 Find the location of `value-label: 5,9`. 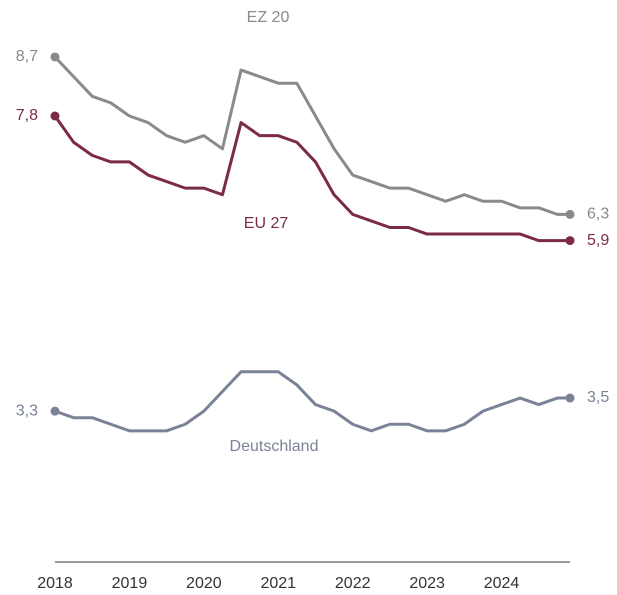

value-label: 5,9 is located at coordinates (598, 240).